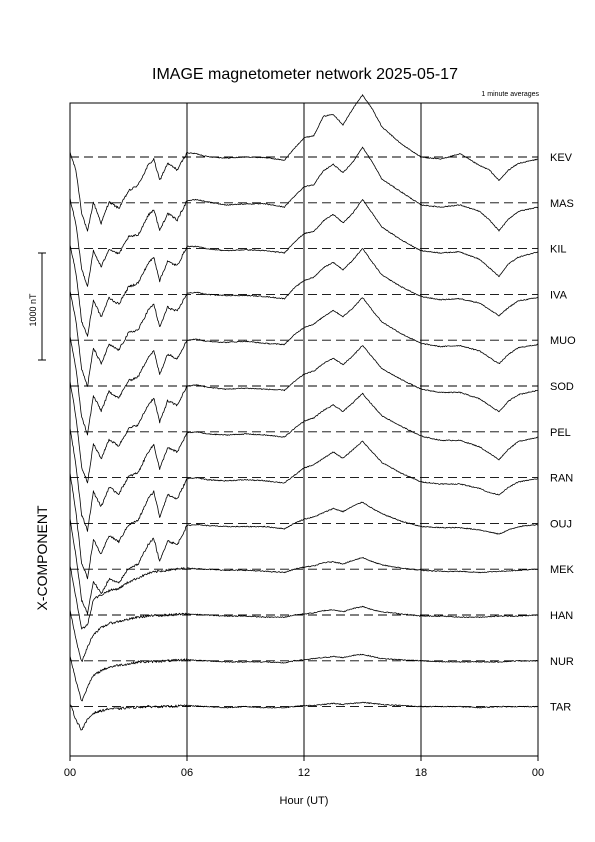 The height and width of the screenshot is (842, 595). I want to click on x-tick-label: 18, so click(421, 773).